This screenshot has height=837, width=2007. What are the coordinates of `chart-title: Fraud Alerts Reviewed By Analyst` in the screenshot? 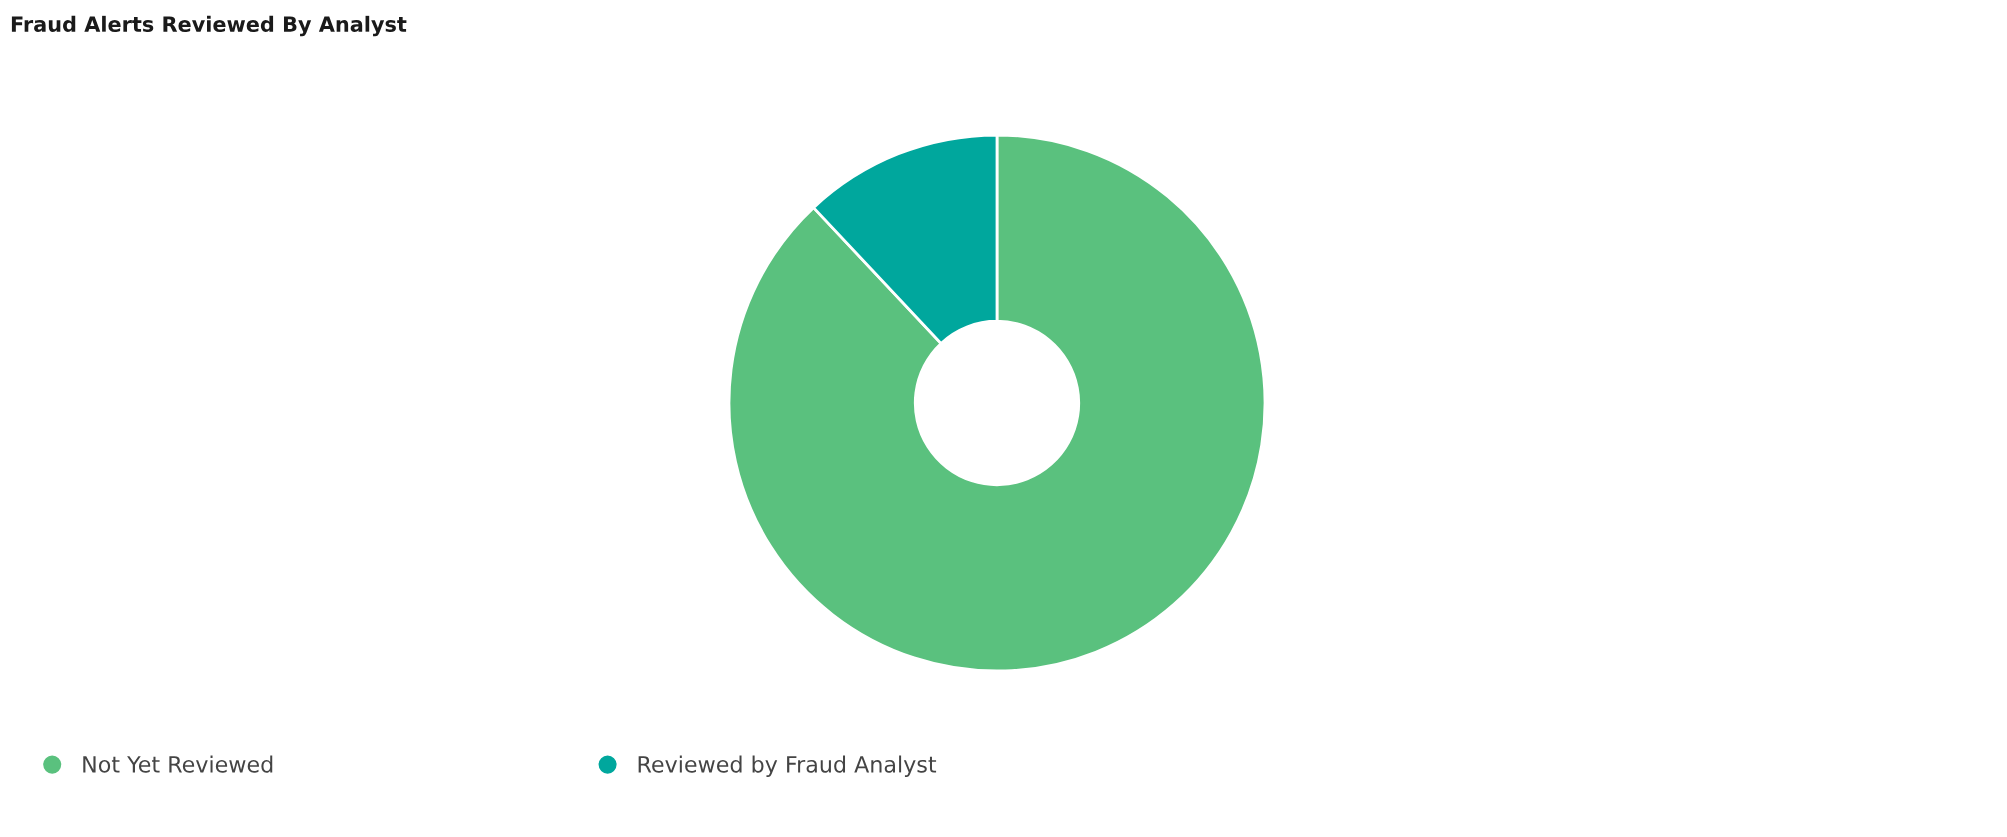 It's located at (209, 26).